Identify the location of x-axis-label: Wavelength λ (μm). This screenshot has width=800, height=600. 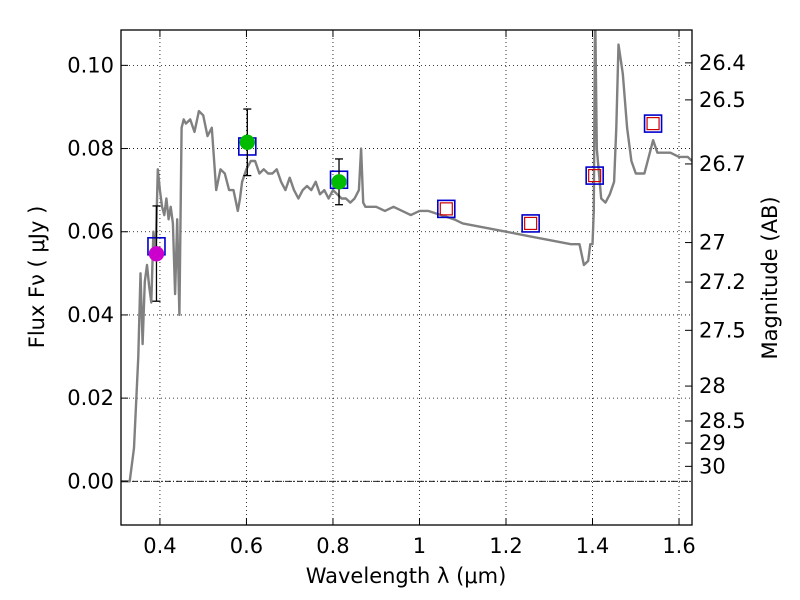
(406, 576).